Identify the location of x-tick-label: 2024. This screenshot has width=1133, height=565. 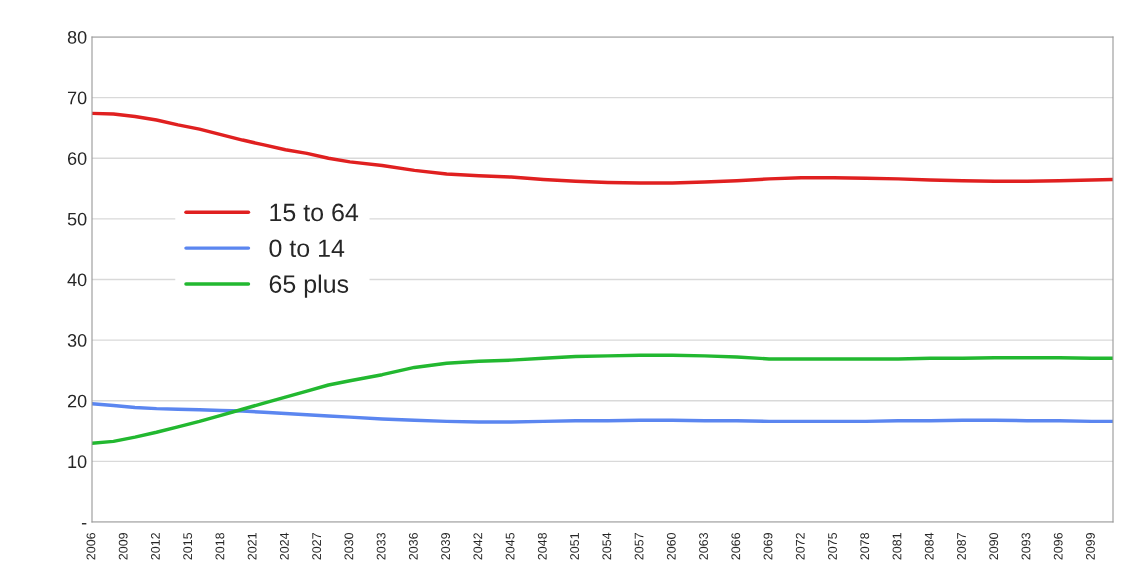
(284, 546).